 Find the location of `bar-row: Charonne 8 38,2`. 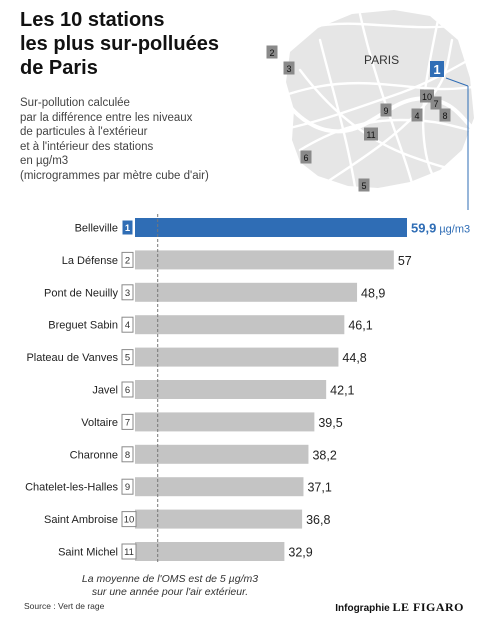

bar-row: Charonne 8 38,2 is located at coordinates (203, 454).